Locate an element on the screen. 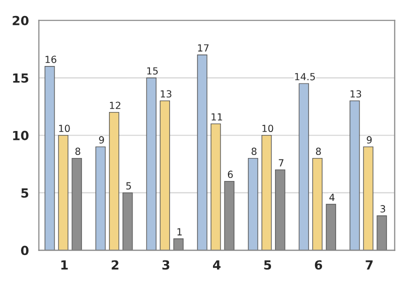  data-label: 3 is located at coordinates (383, 209).